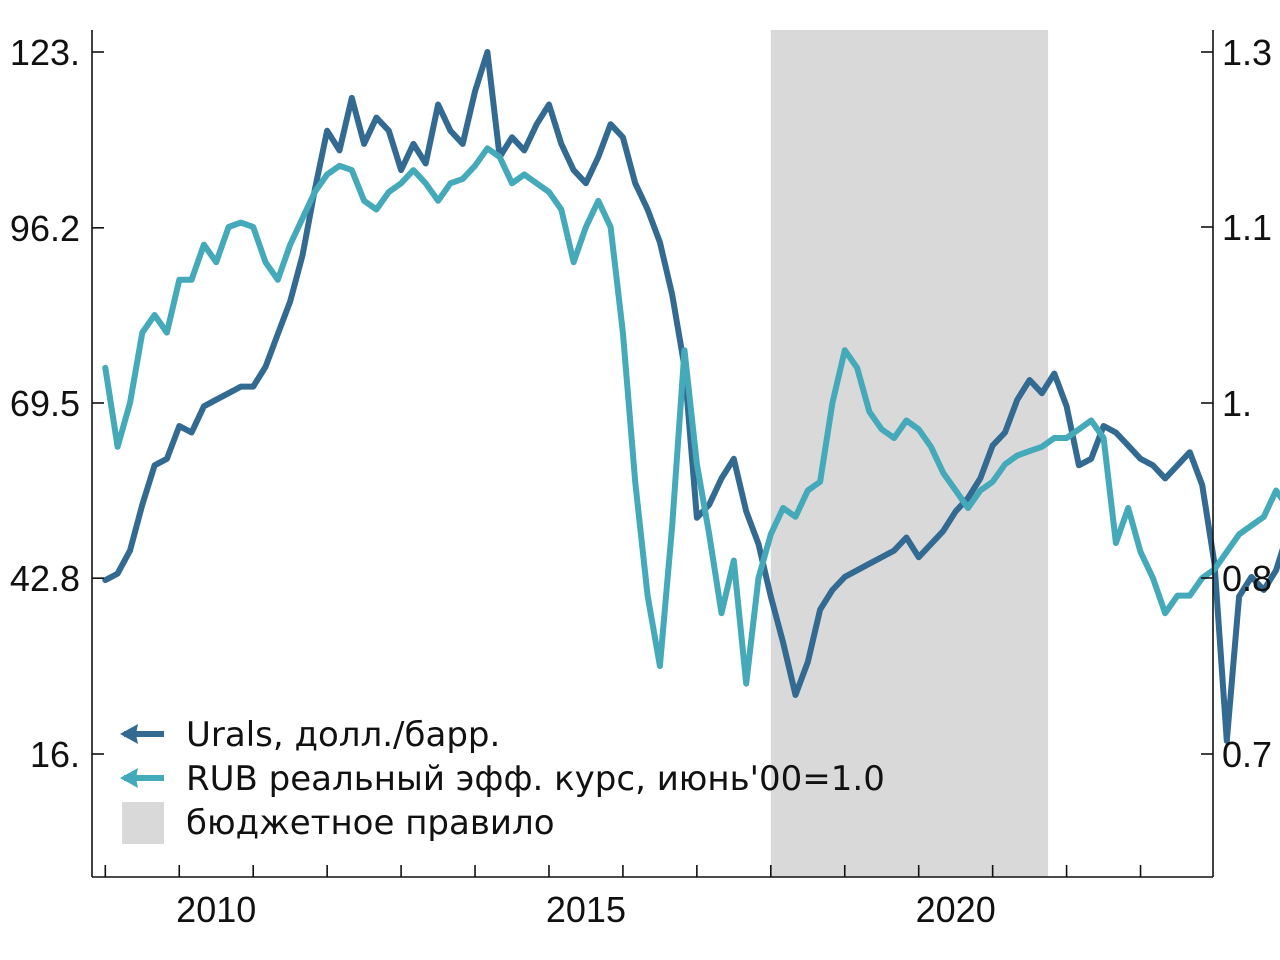 The height and width of the screenshot is (960, 1280). What do you see at coordinates (129, 778) in the screenshot?
I see `legend-rub-arrow-icon` at bounding box center [129, 778].